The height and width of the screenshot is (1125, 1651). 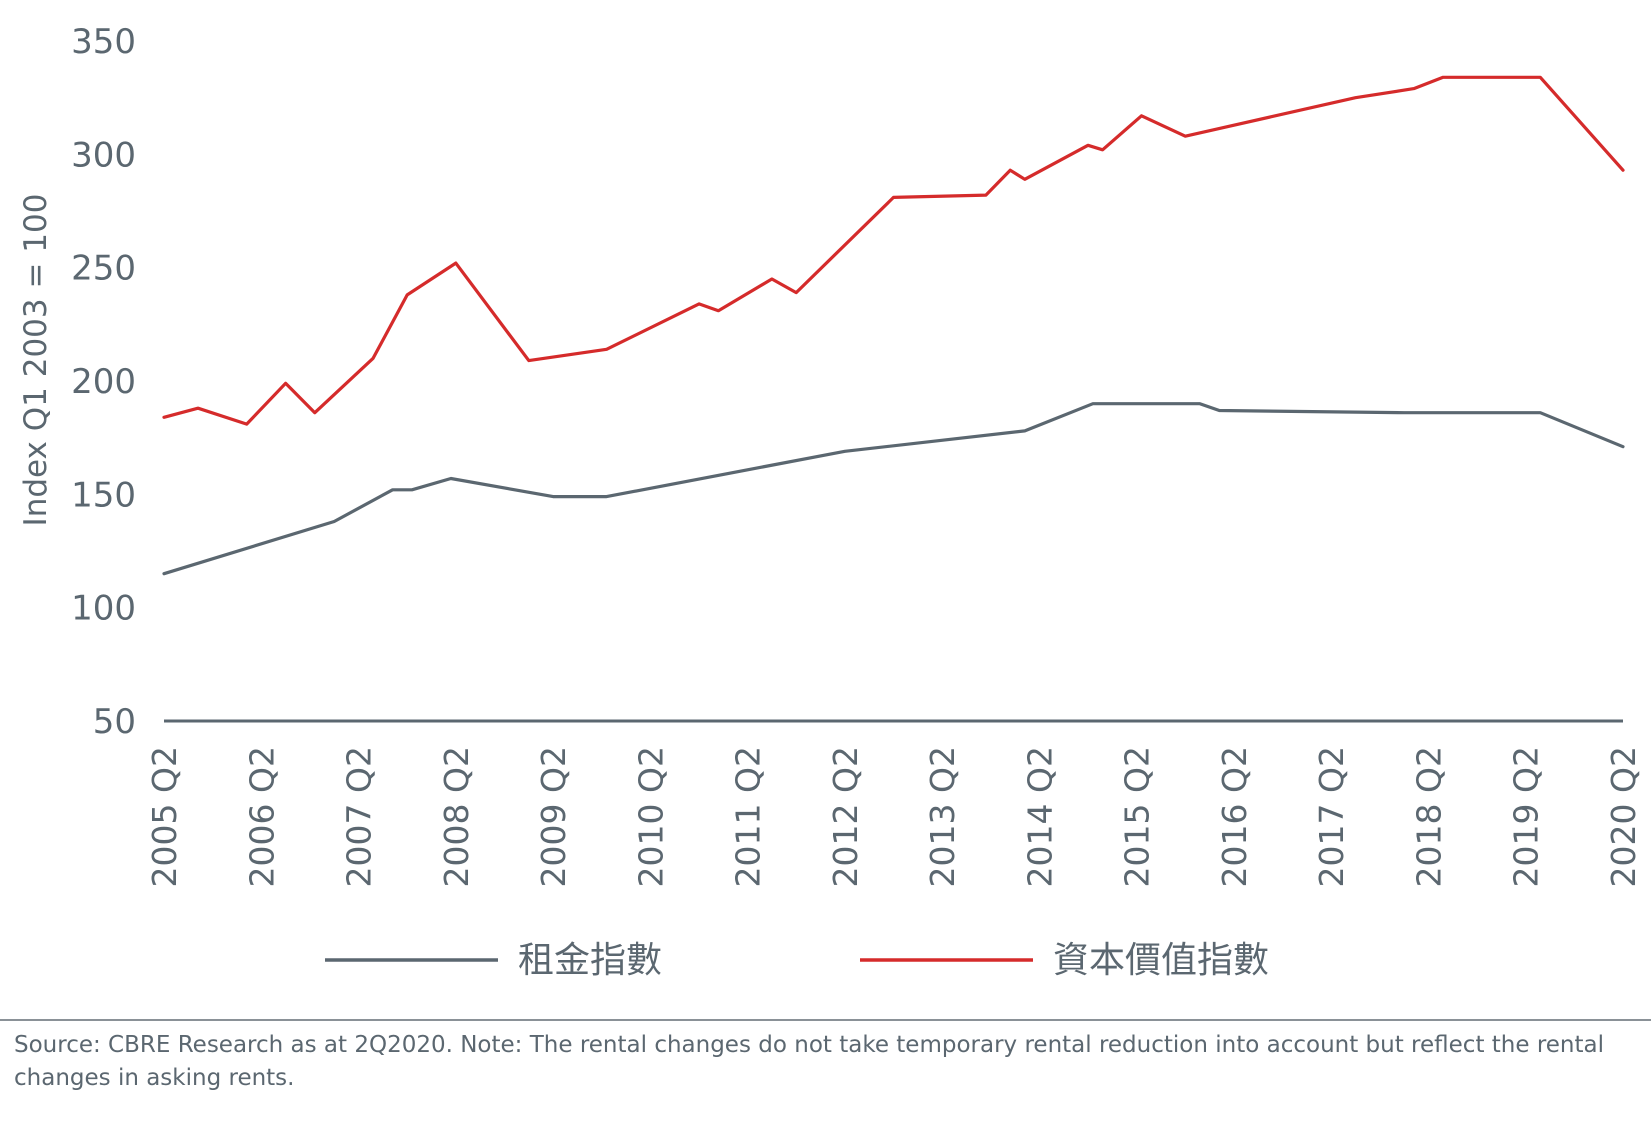 What do you see at coordinates (590, 960) in the screenshot?
I see `legend-label-1: 租金指數` at bounding box center [590, 960].